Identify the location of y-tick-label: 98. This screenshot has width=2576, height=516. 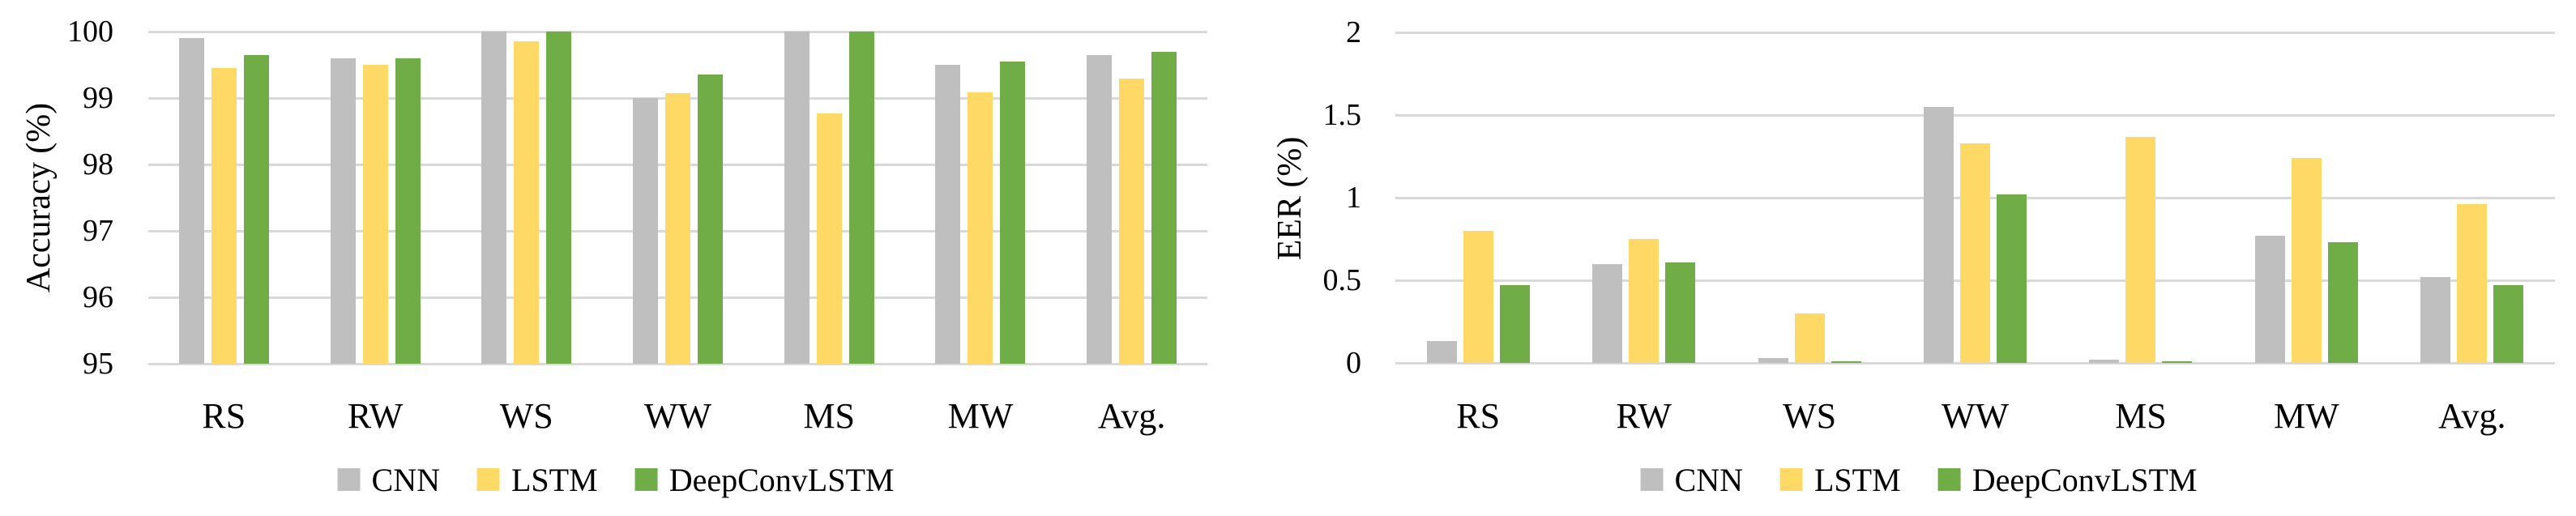
(98, 164).